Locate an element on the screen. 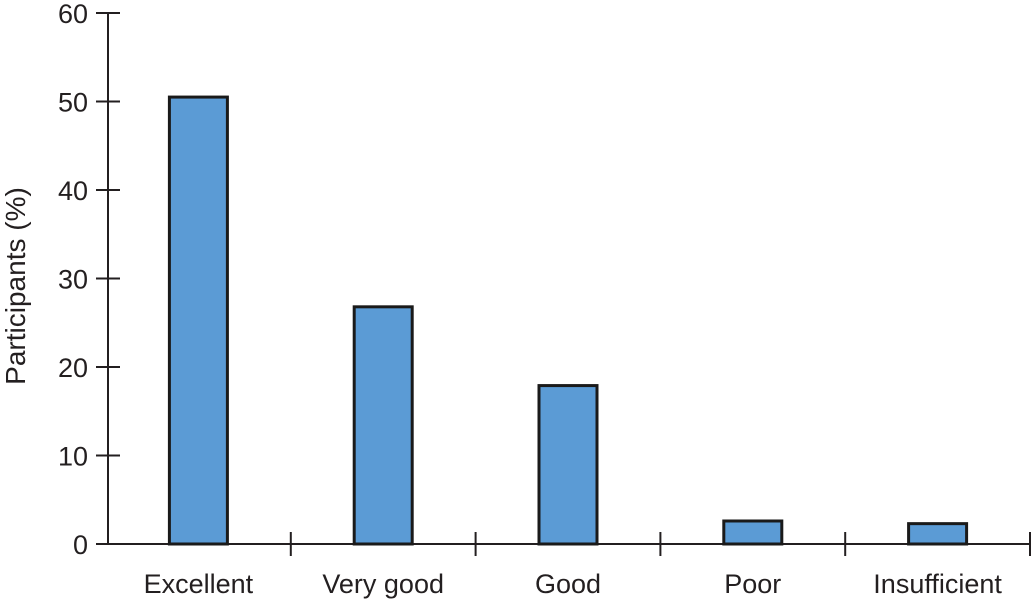  x-category-label: Excellent is located at coordinates (199, 584).